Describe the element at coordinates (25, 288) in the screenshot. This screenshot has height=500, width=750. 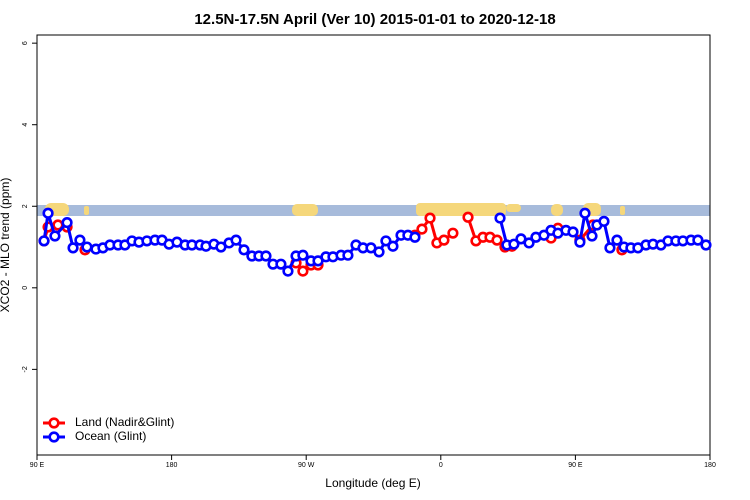
I see `y-tick-label: 0` at that location.